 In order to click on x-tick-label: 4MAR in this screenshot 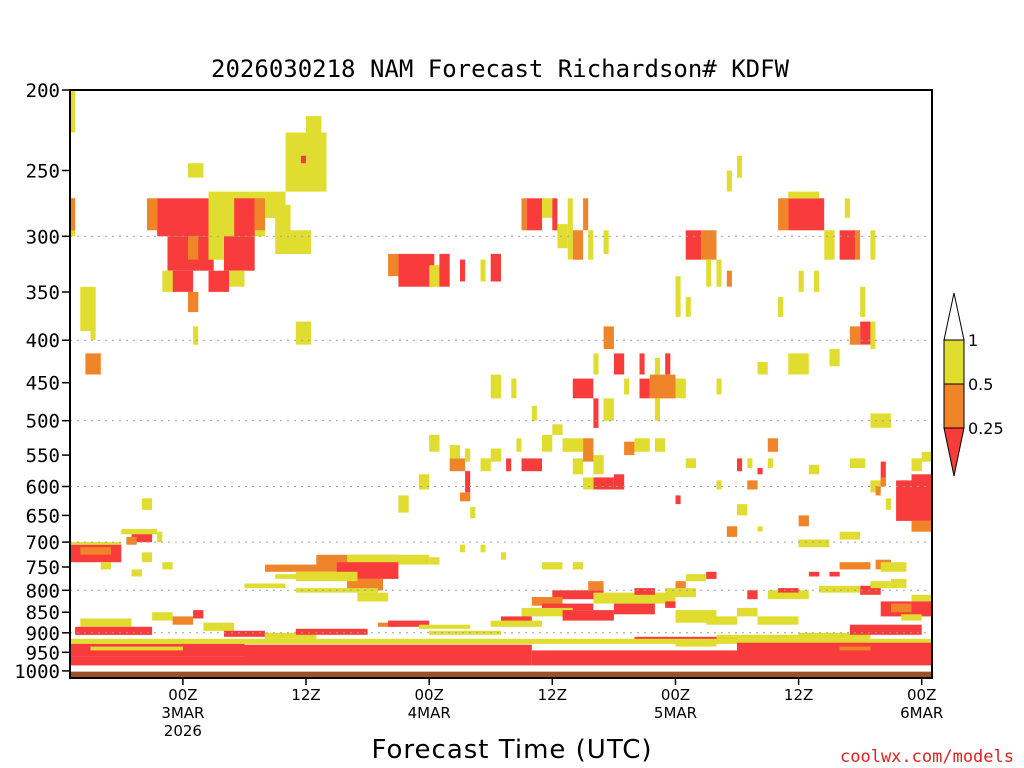, I will do `click(429, 713)`.